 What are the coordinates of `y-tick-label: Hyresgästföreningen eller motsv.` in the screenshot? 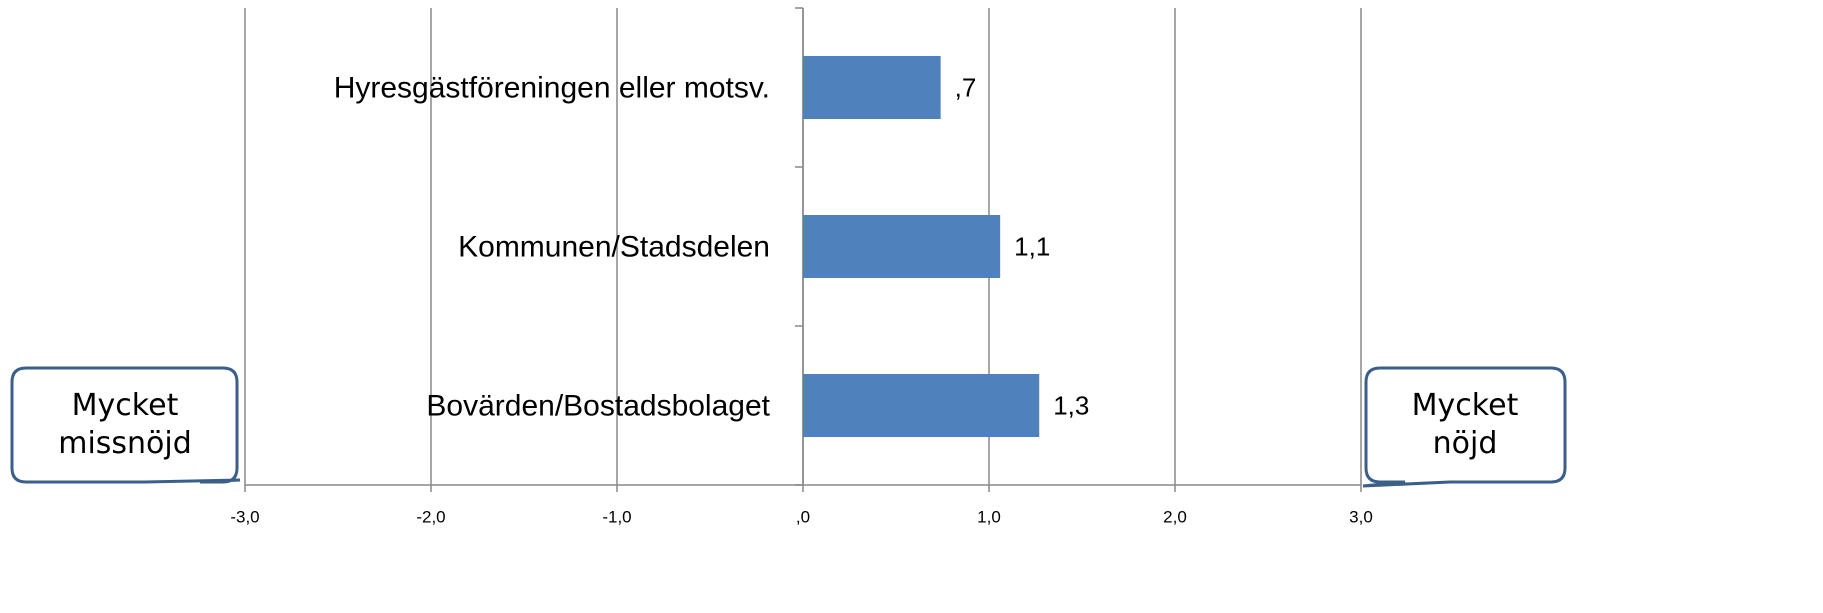 It's located at (552, 87).